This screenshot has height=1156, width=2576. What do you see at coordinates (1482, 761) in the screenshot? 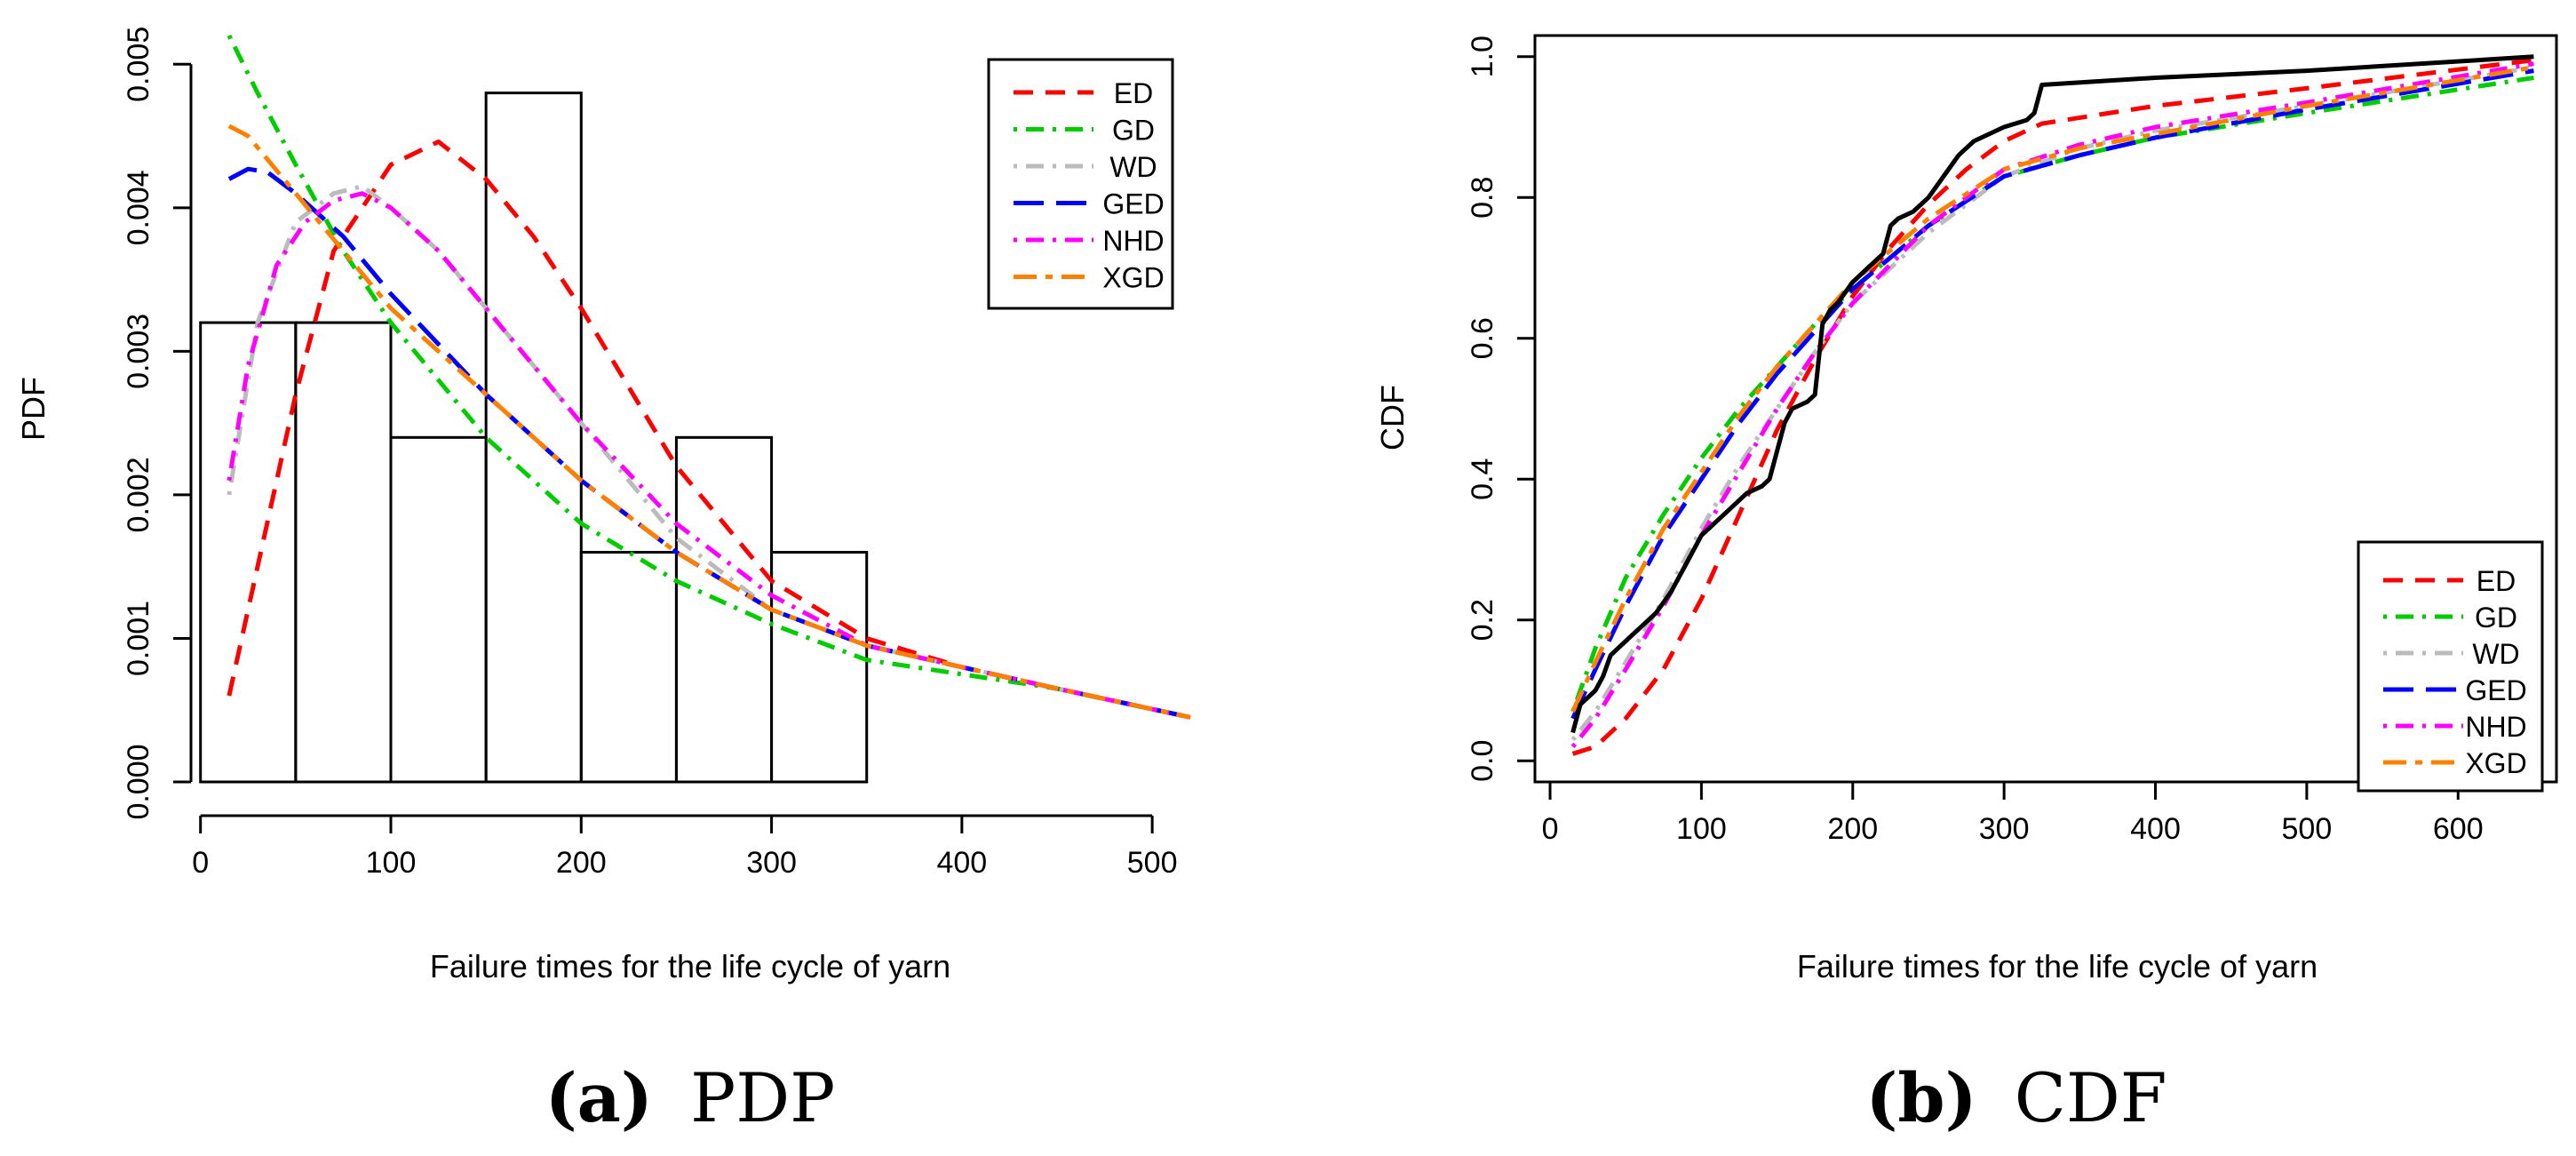
I see `panel-b-y-tick-label: 0.0` at bounding box center [1482, 761].